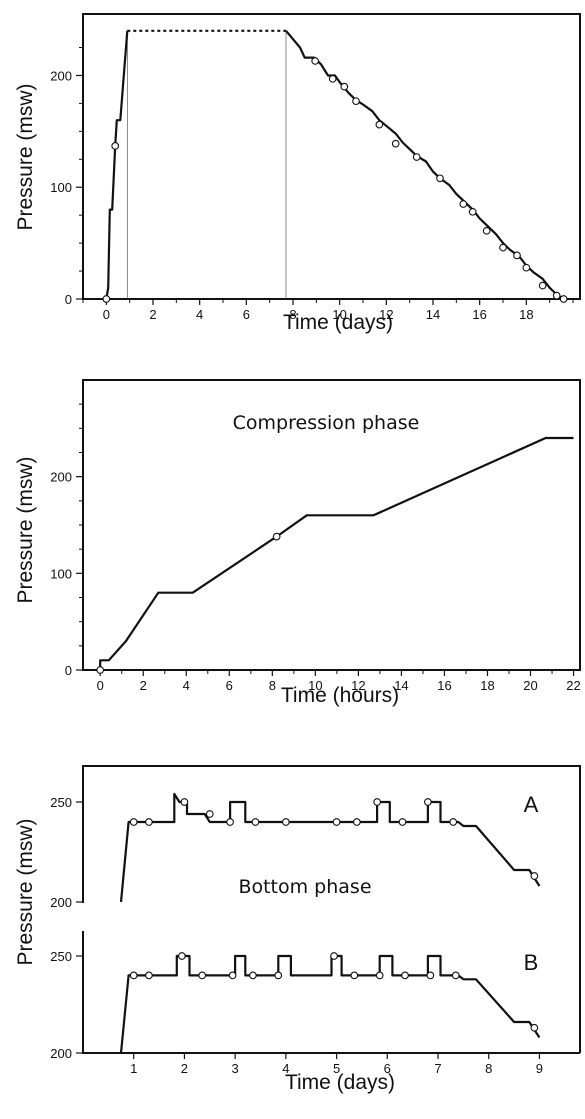  What do you see at coordinates (100, 685) in the screenshot?
I see `panel-2-x-tick-label: 0` at bounding box center [100, 685].